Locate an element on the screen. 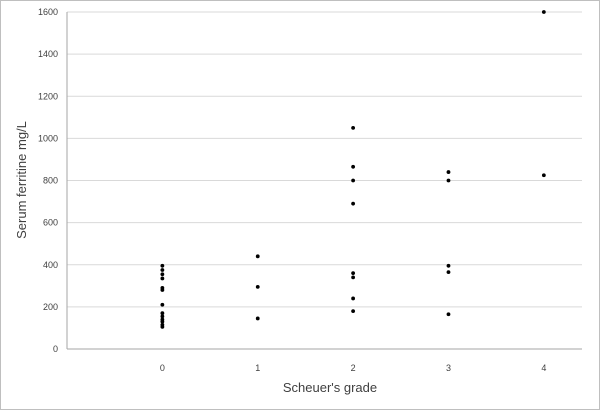 The height and width of the screenshot is (410, 600). y-tick-label: 600 is located at coordinates (50, 223).